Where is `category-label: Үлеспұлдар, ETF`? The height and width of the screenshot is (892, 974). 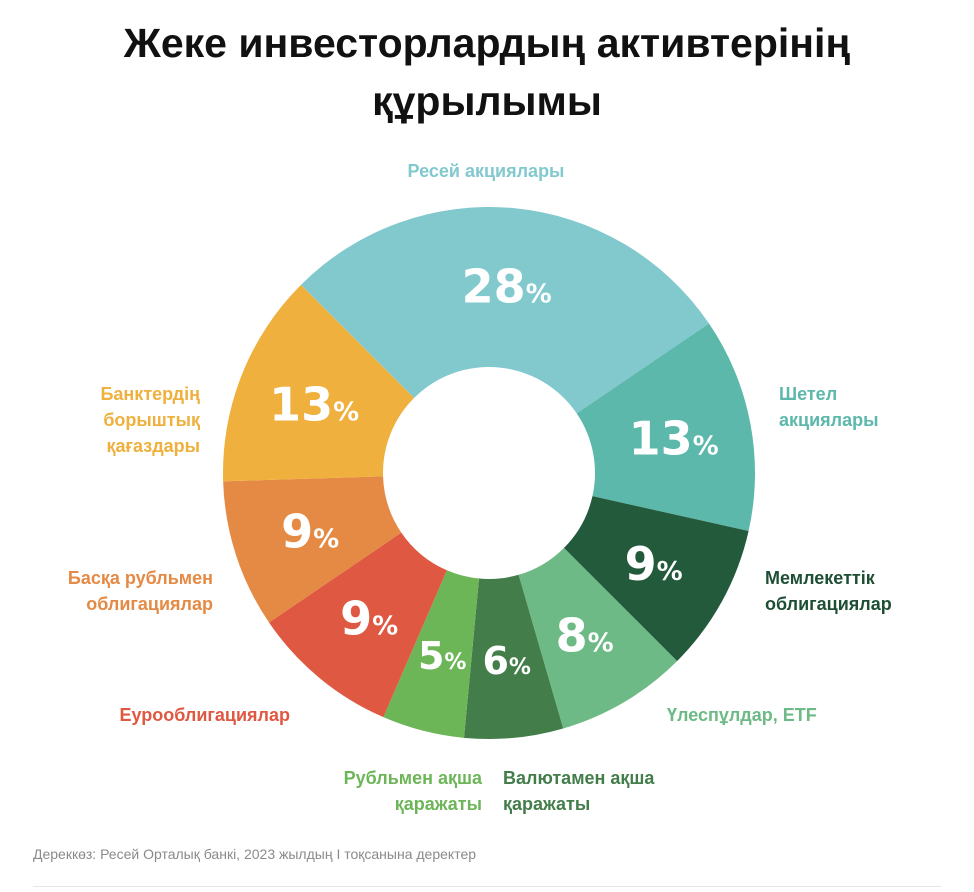 category-label: Үлеспұлдар, ETF is located at coordinates (742, 715).